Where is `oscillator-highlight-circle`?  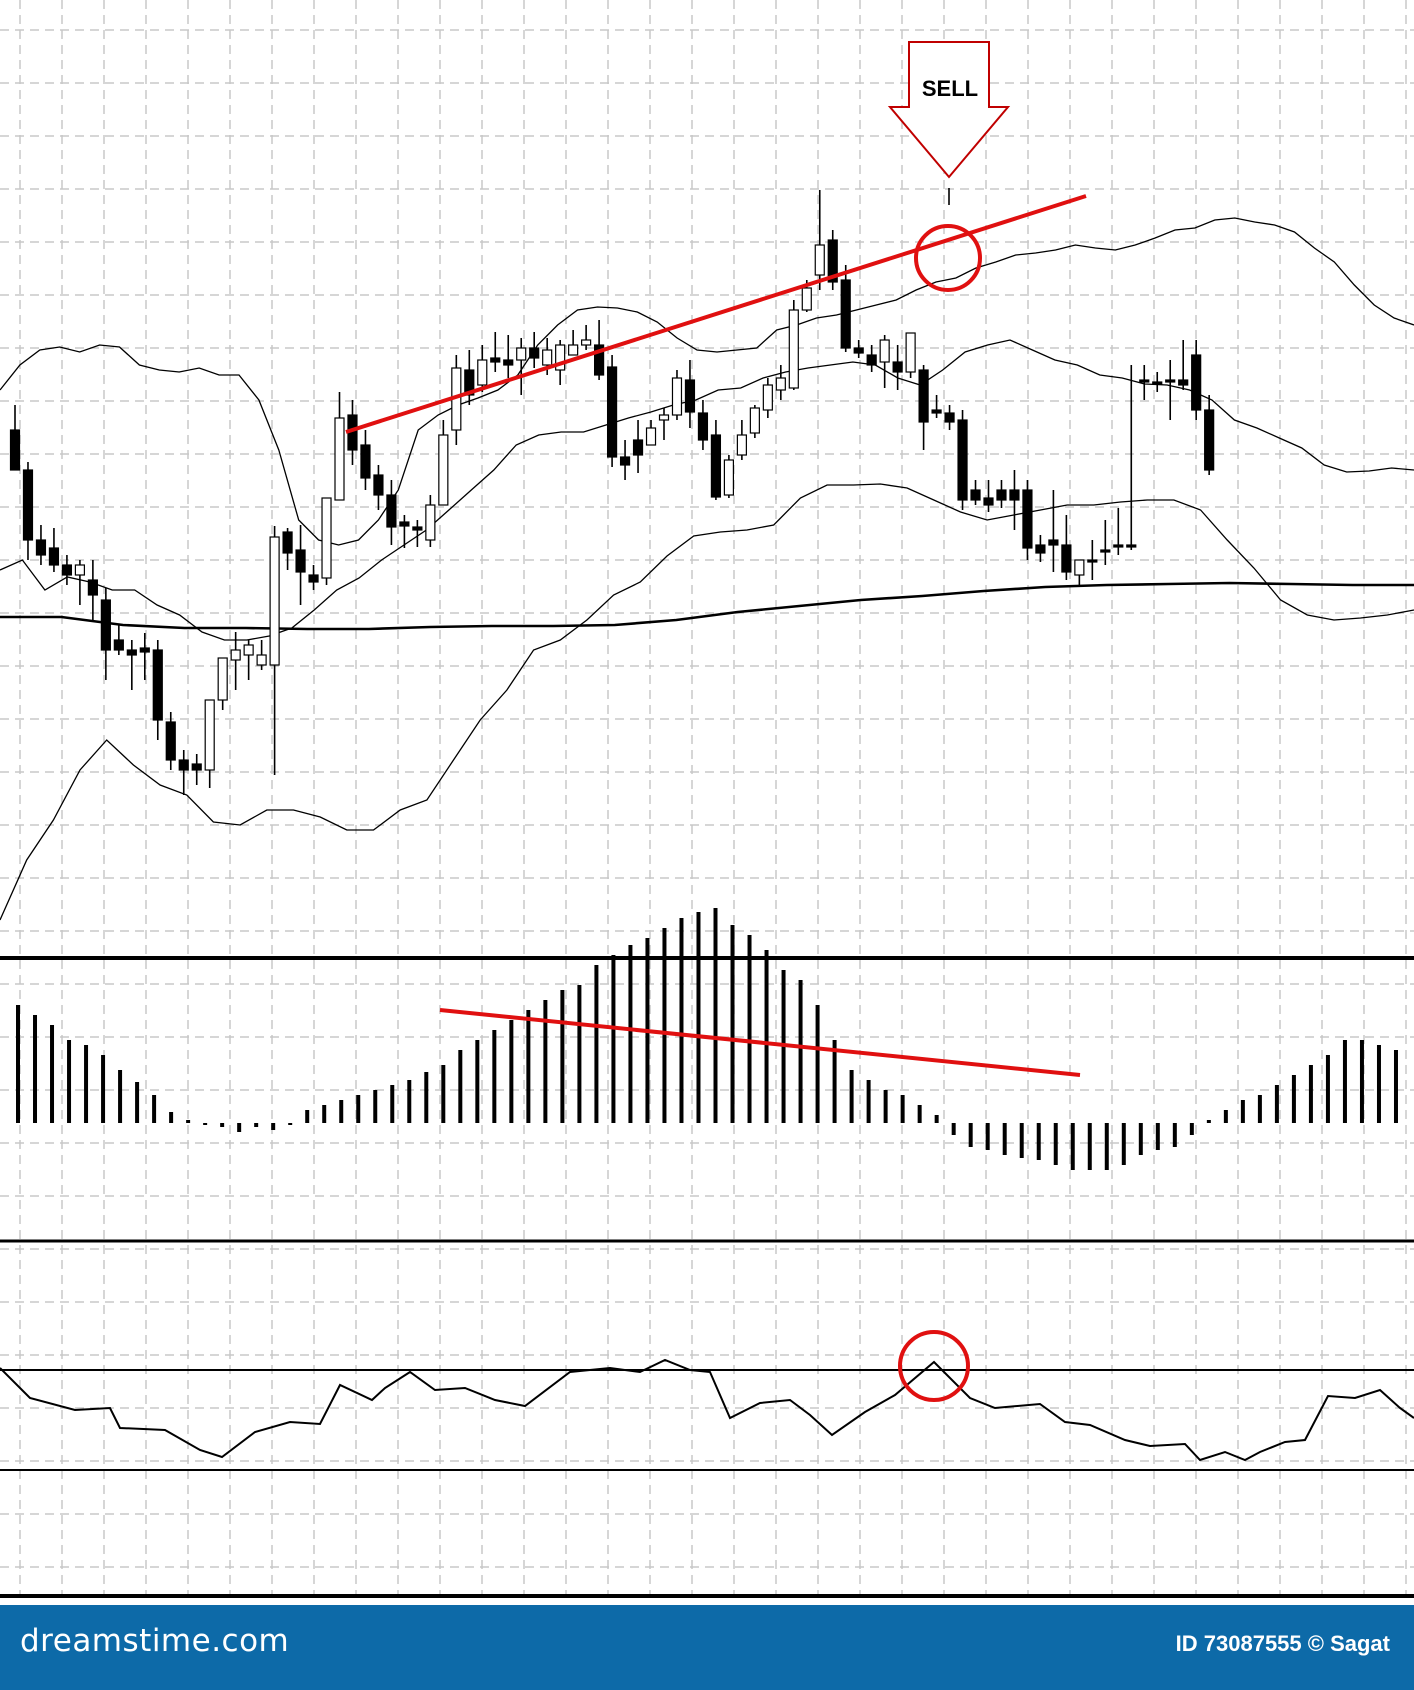 oscillator-highlight-circle is located at coordinates (934, 1366).